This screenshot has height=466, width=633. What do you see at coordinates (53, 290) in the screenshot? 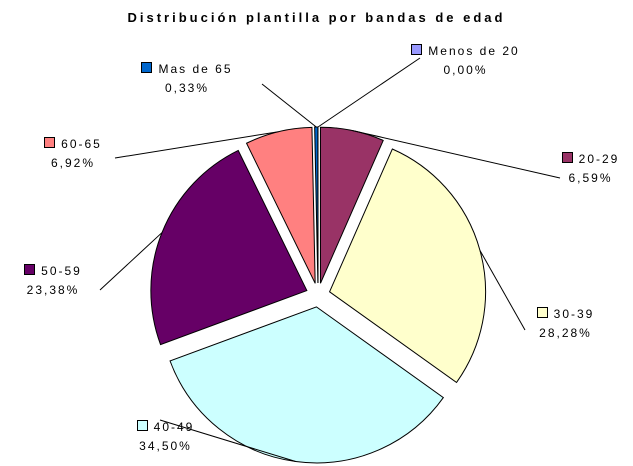
I see `value-label: 23,38%` at bounding box center [53, 290].